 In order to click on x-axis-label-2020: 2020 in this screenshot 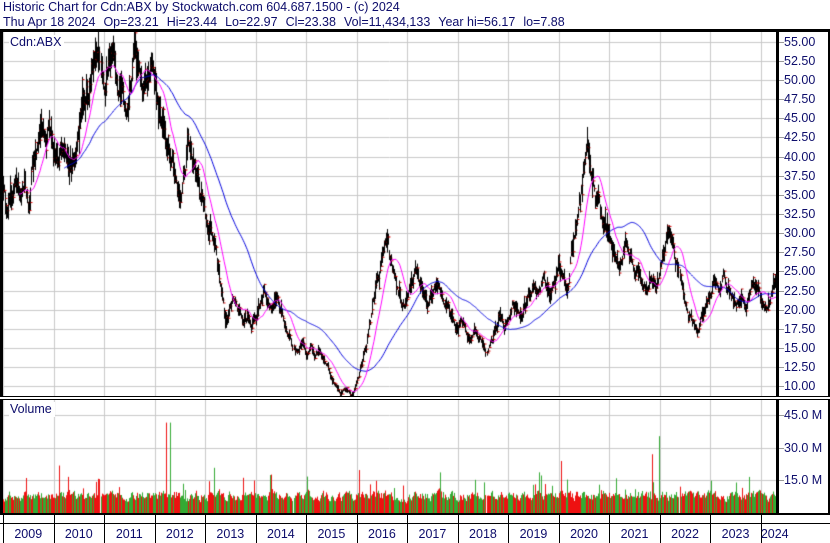, I will do `click(584, 534)`.